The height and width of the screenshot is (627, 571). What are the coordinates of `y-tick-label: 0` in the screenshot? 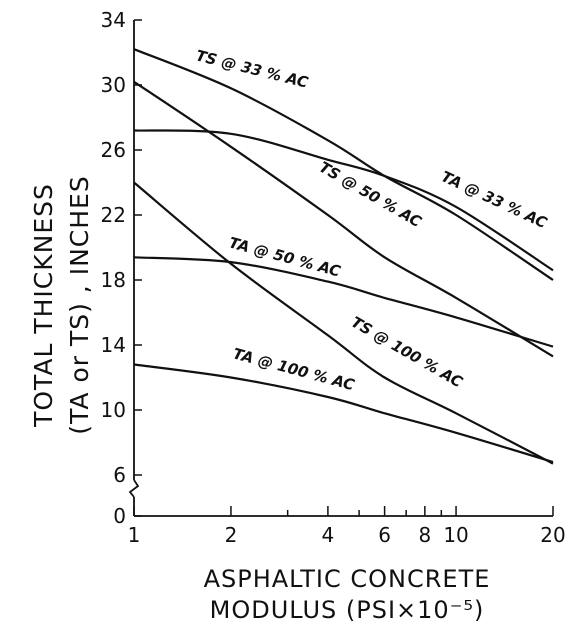 It's located at (119, 516).